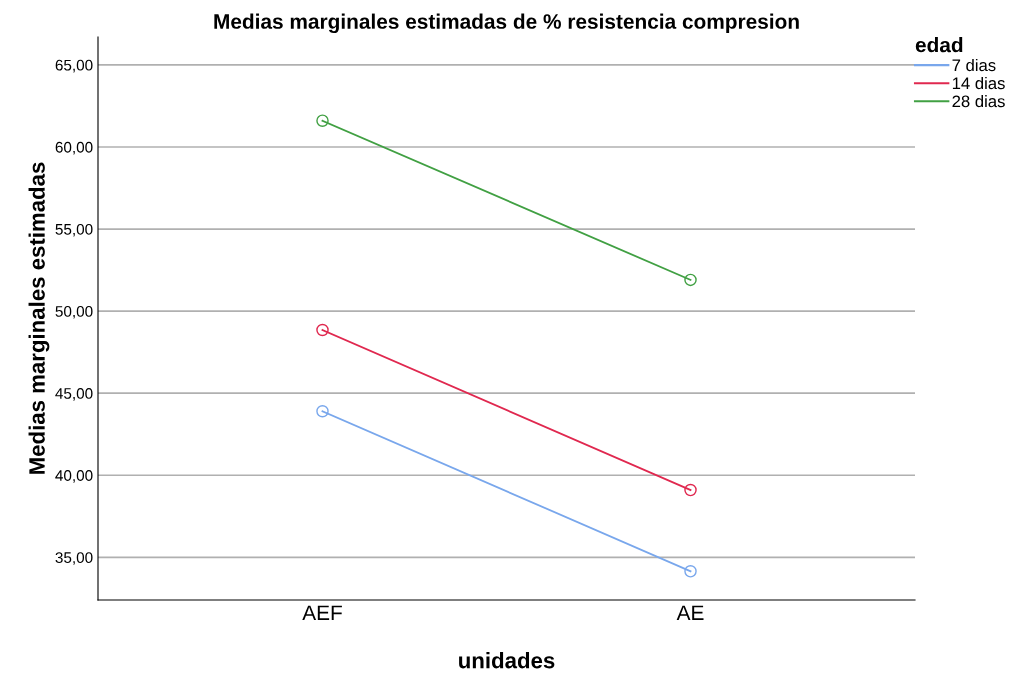 Image resolution: width=1024 pixels, height=679 pixels. What do you see at coordinates (690, 612) in the screenshot?
I see `x-tick-label: AE` at bounding box center [690, 612].